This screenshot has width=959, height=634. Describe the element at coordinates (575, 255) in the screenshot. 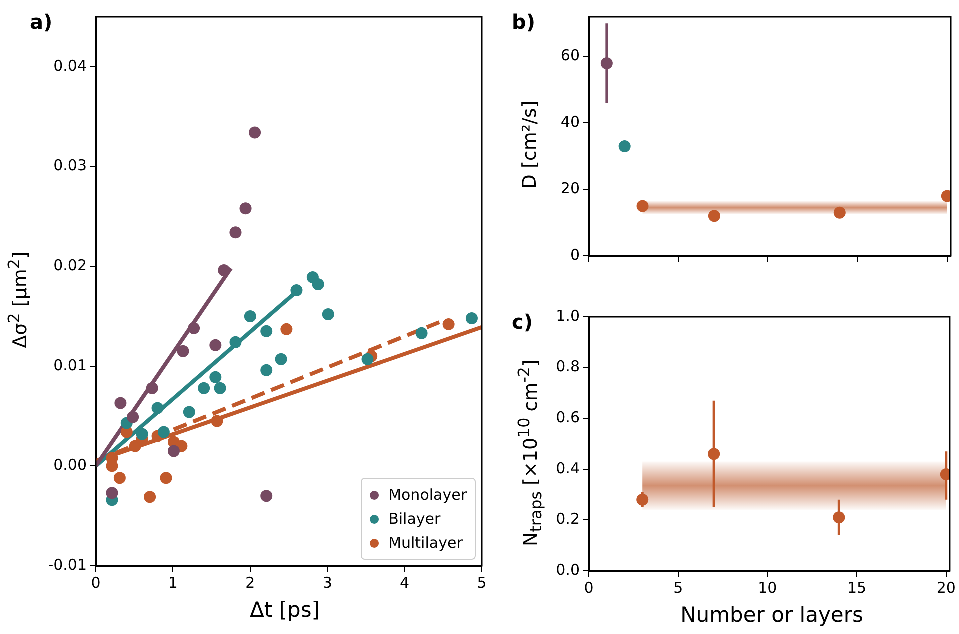

I see `y-tick-label: 0` at that location.